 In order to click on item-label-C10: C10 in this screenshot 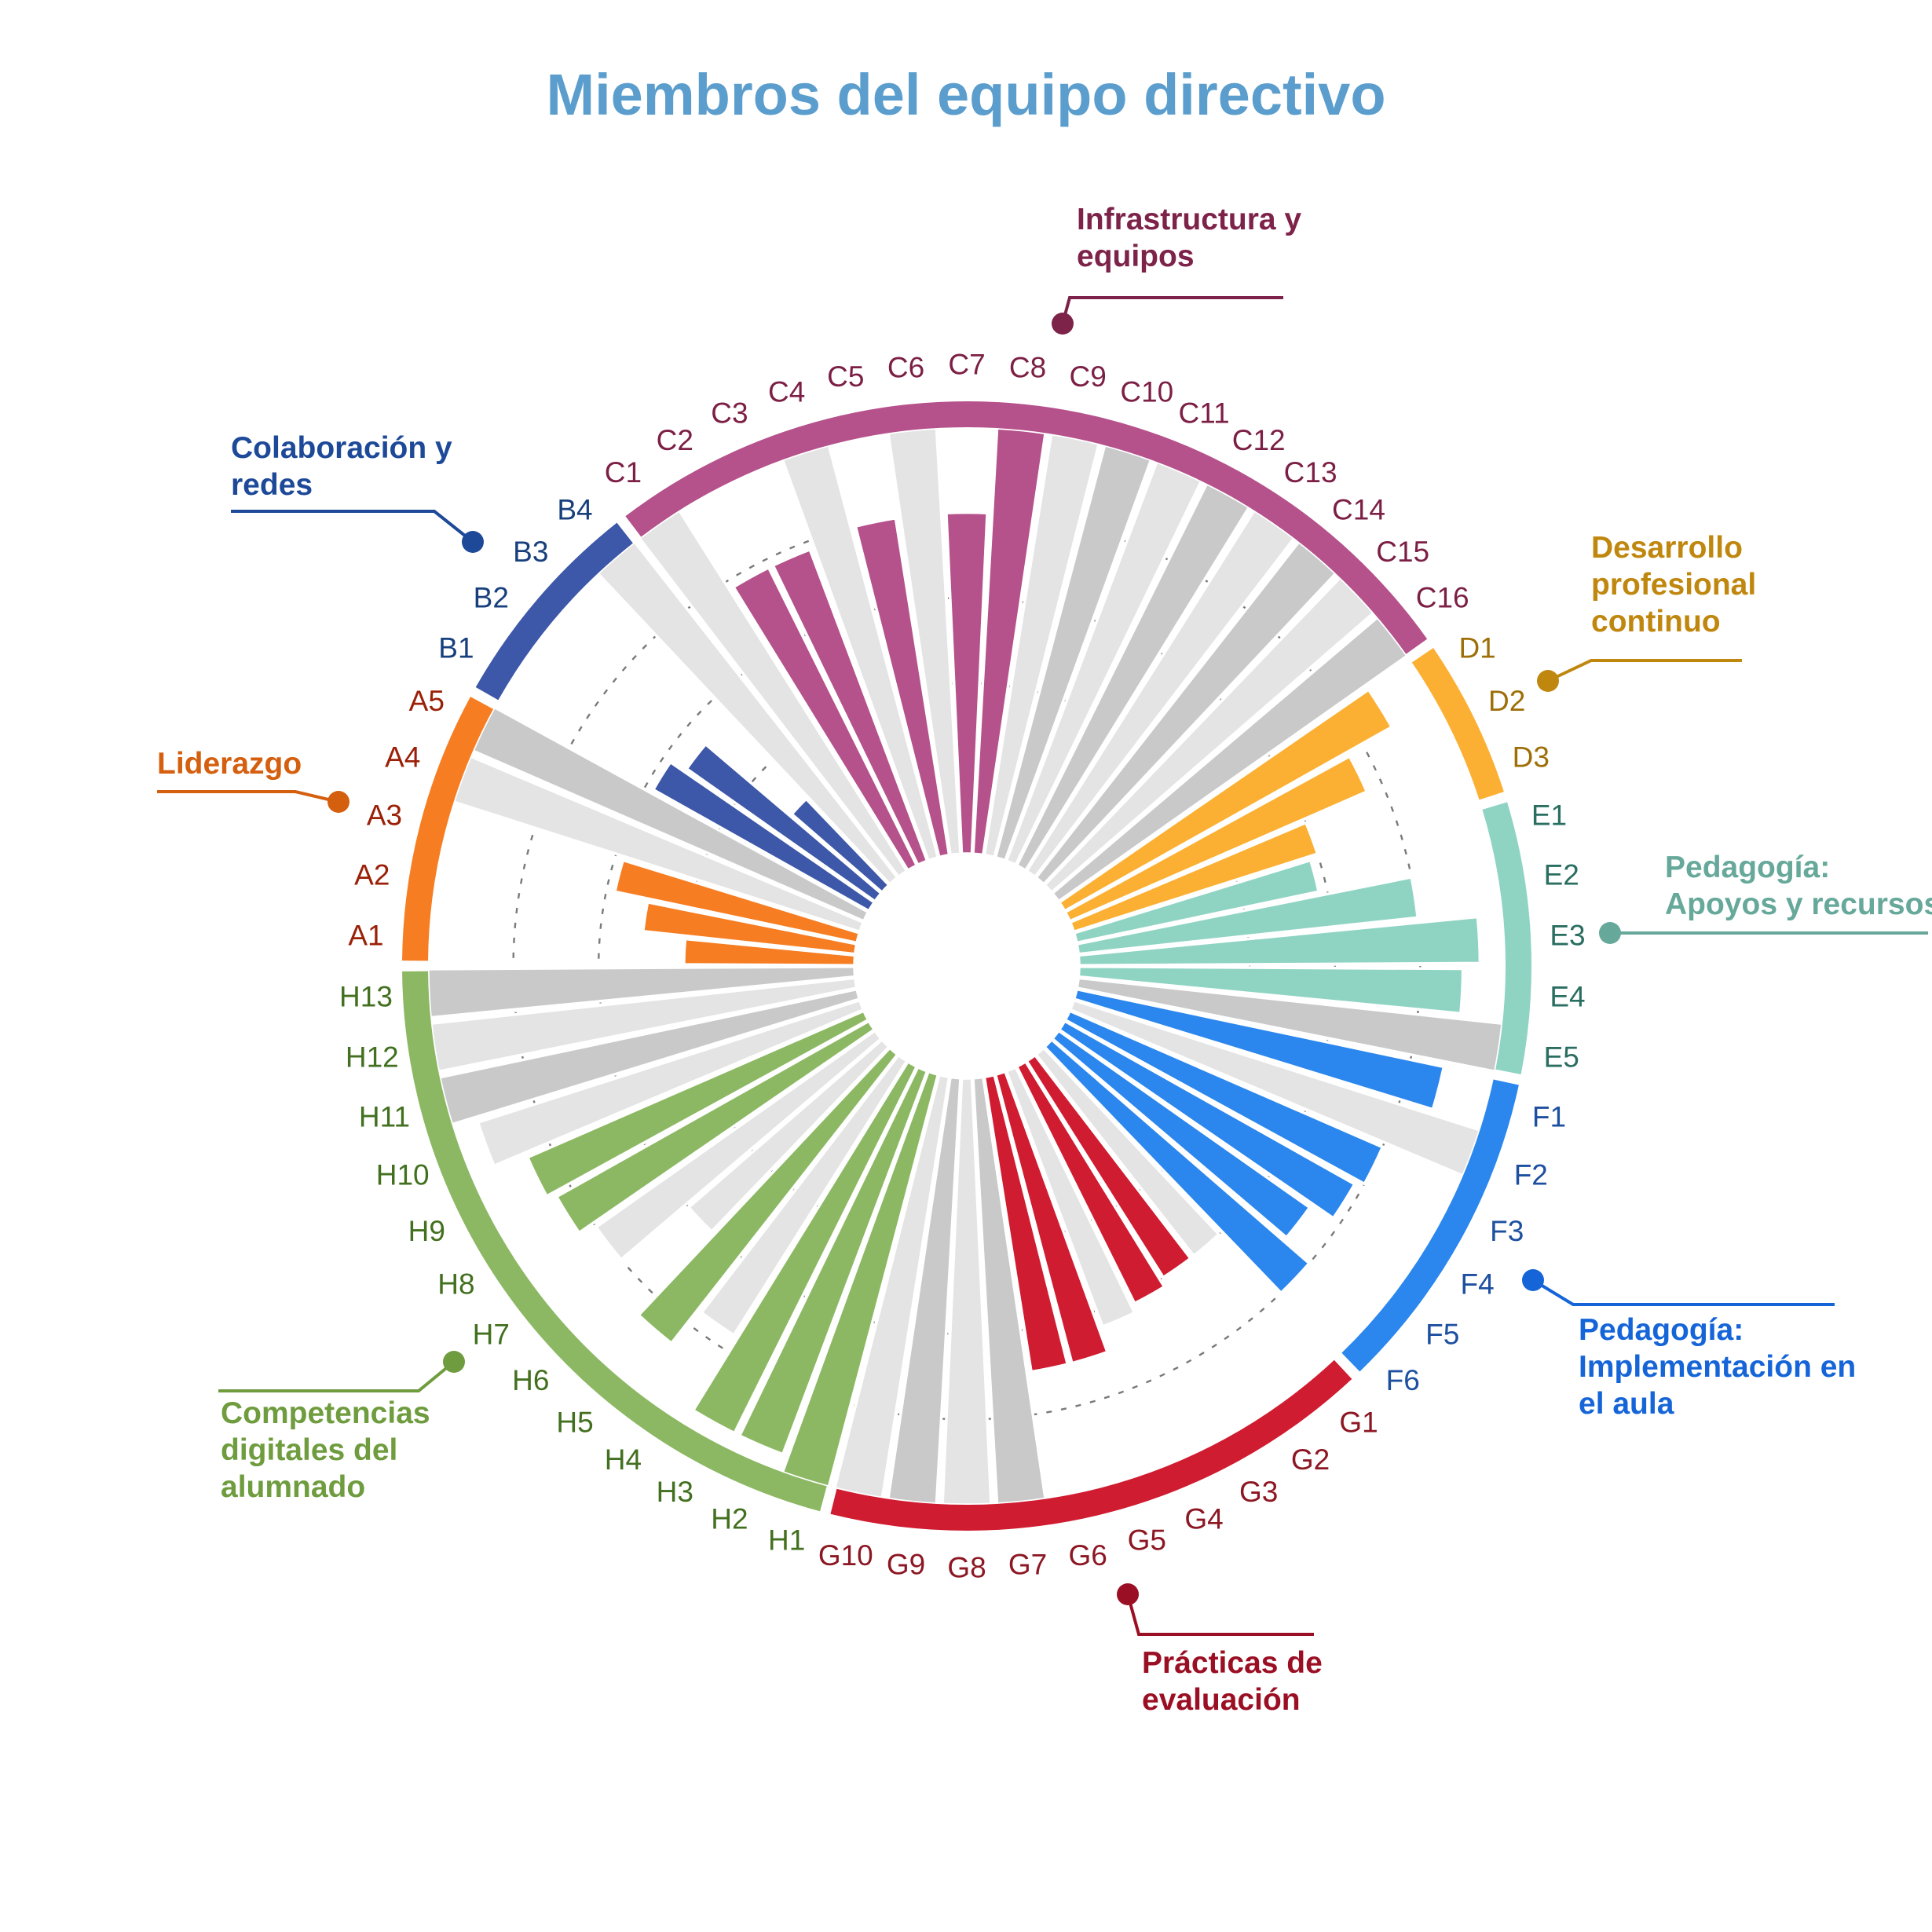, I will do `click(1147, 392)`.